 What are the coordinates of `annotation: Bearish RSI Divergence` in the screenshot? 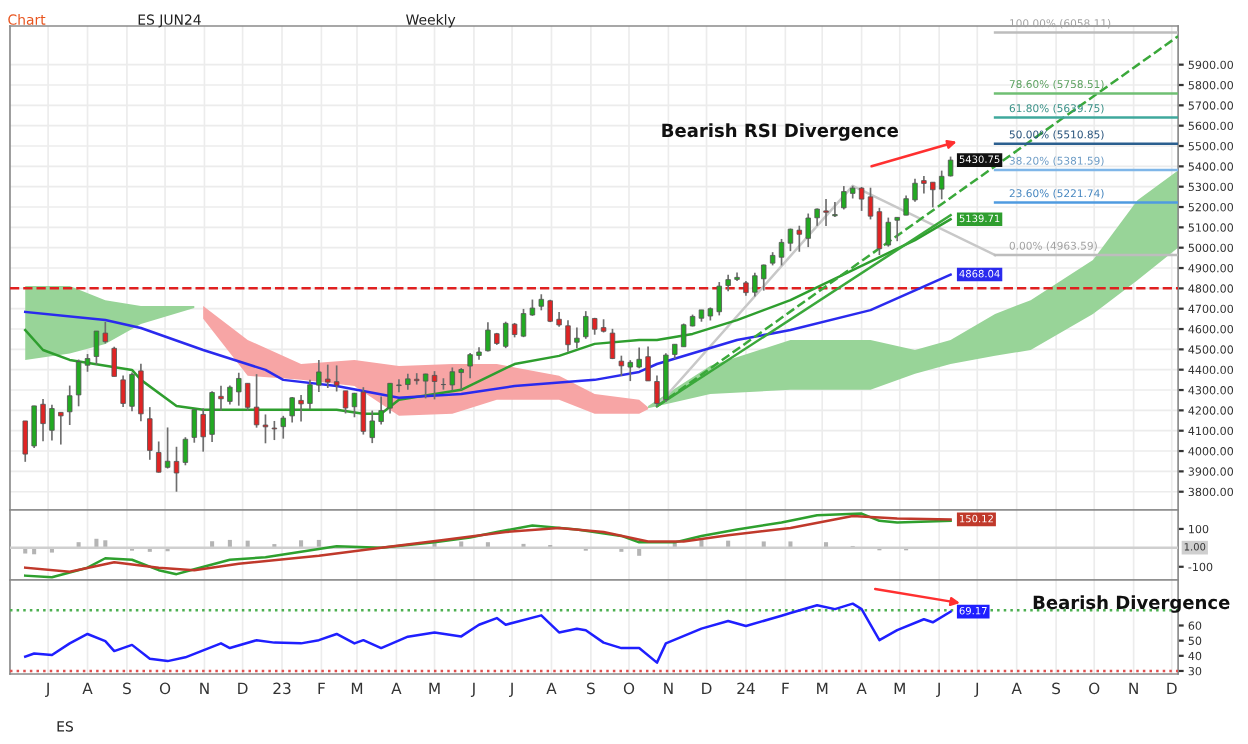 It's located at (780, 132).